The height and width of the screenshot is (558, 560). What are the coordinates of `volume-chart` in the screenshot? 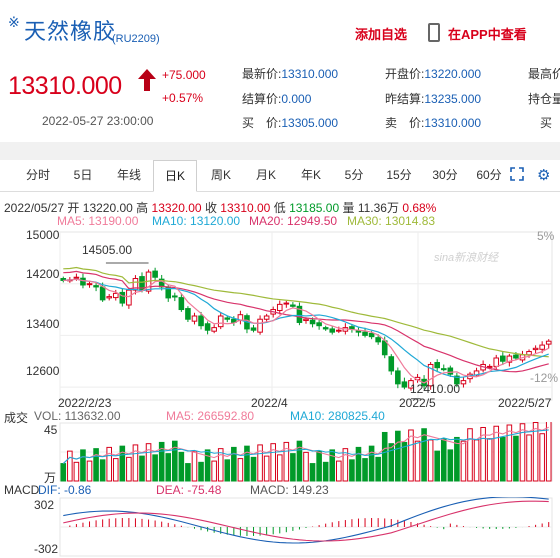 It's located at (306, 452).